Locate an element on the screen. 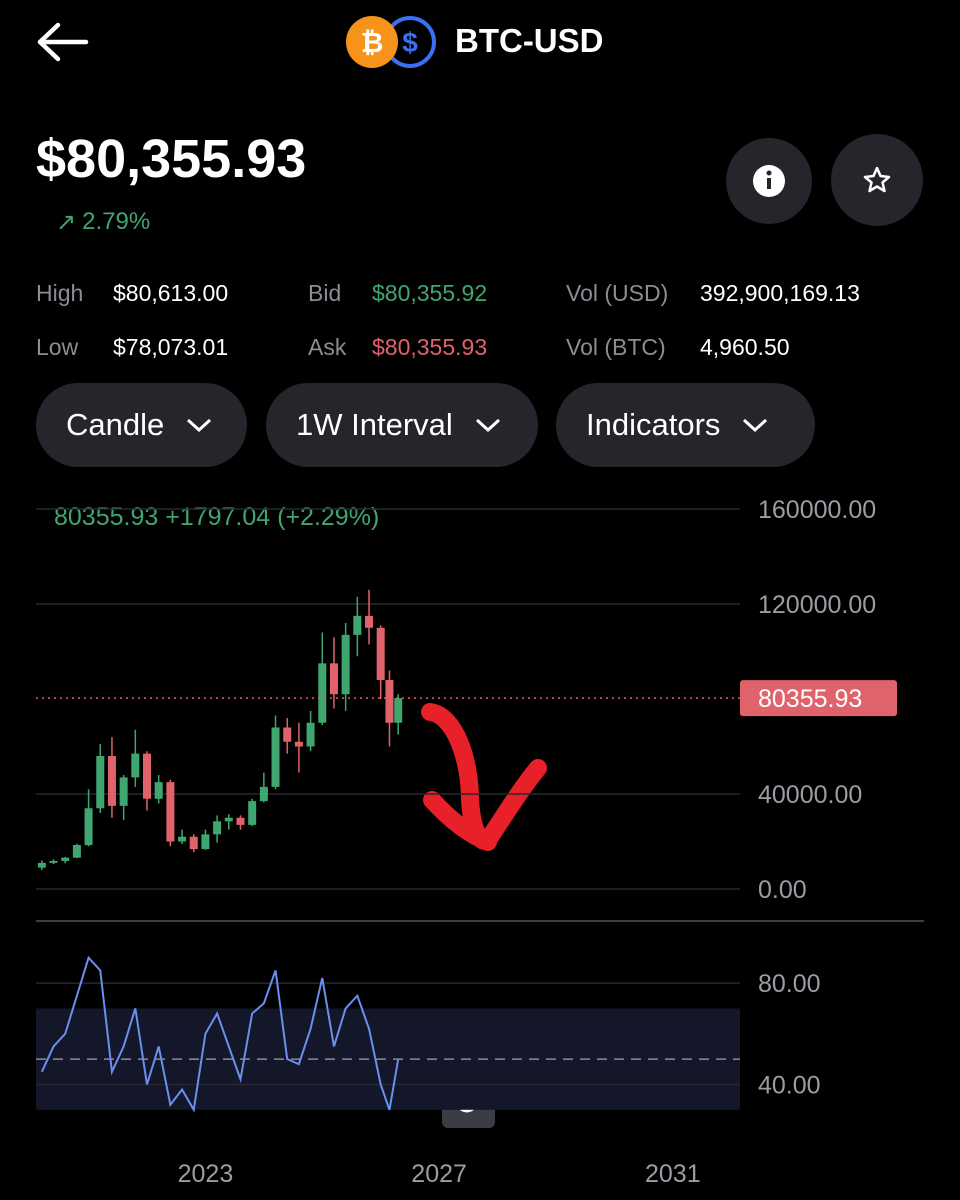 This screenshot has width=960, height=1200. stat-label: Low is located at coordinates (57, 347).